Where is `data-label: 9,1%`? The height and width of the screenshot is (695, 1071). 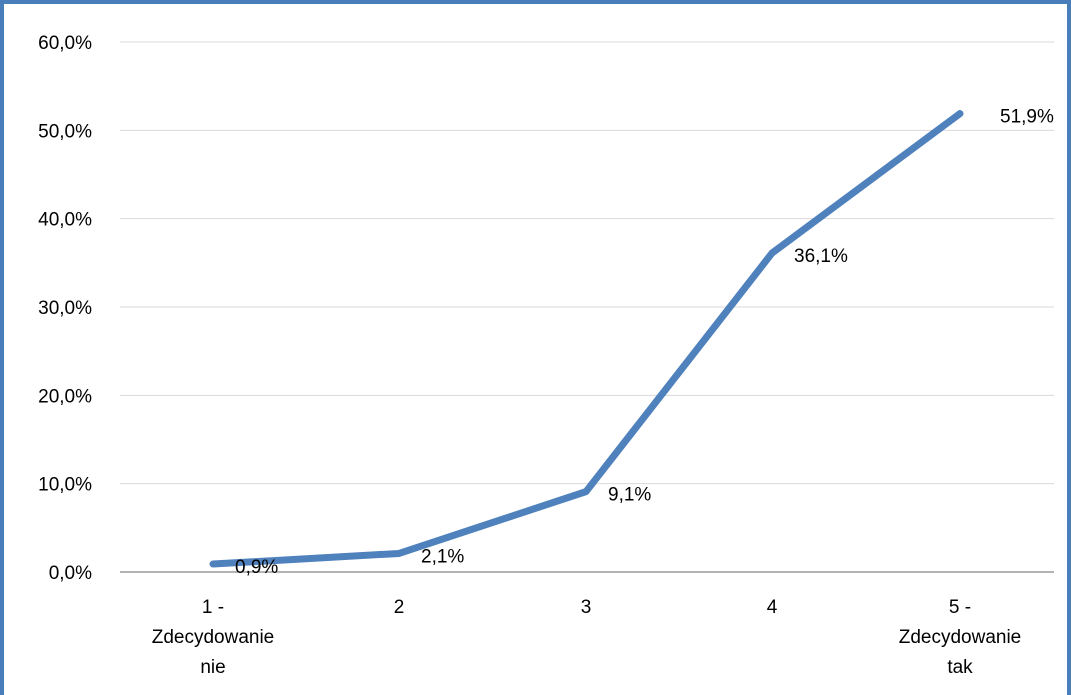 data-label: 9,1% is located at coordinates (629, 495).